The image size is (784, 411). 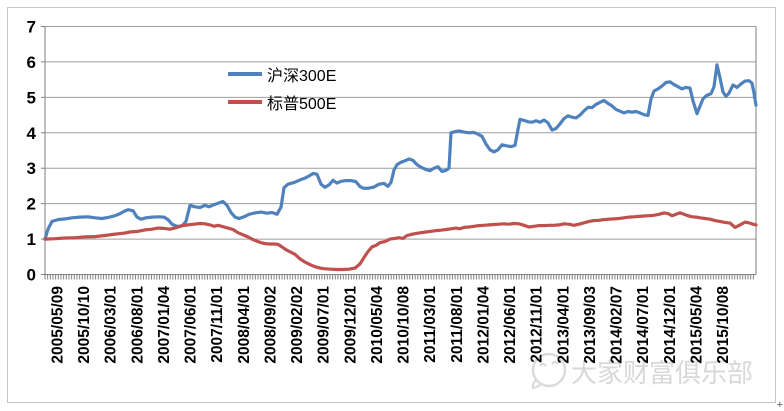 What do you see at coordinates (617, 325) in the screenshot?
I see `x-tick-label: 2014/02/07` at bounding box center [617, 325].